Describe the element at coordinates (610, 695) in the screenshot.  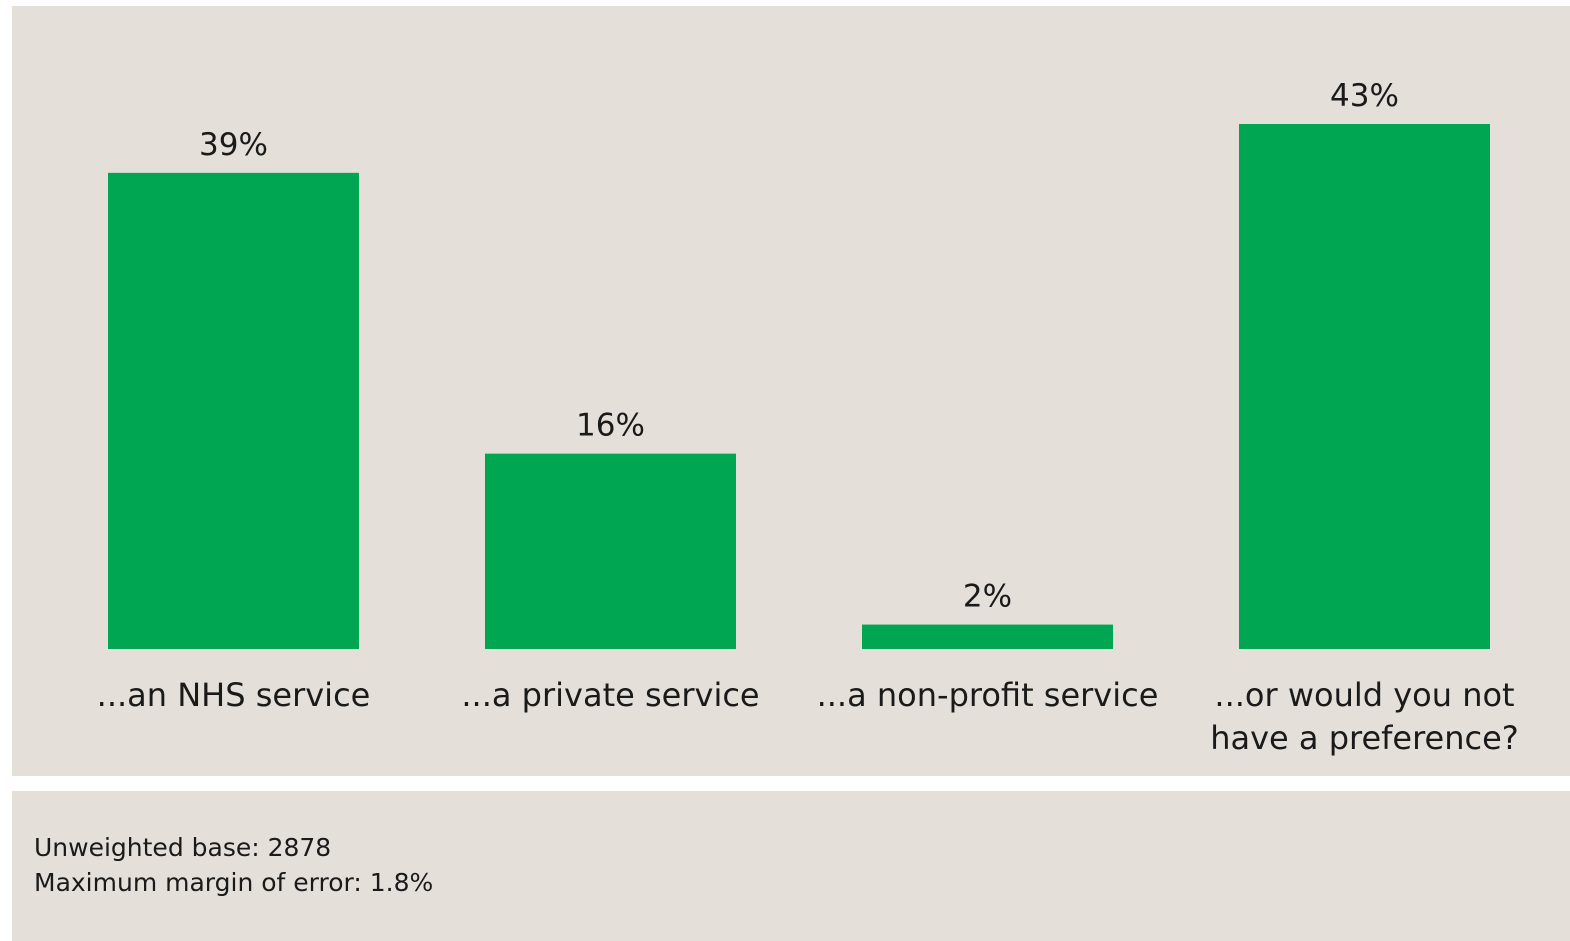
I see `category-label-1: ...a private service` at that location.